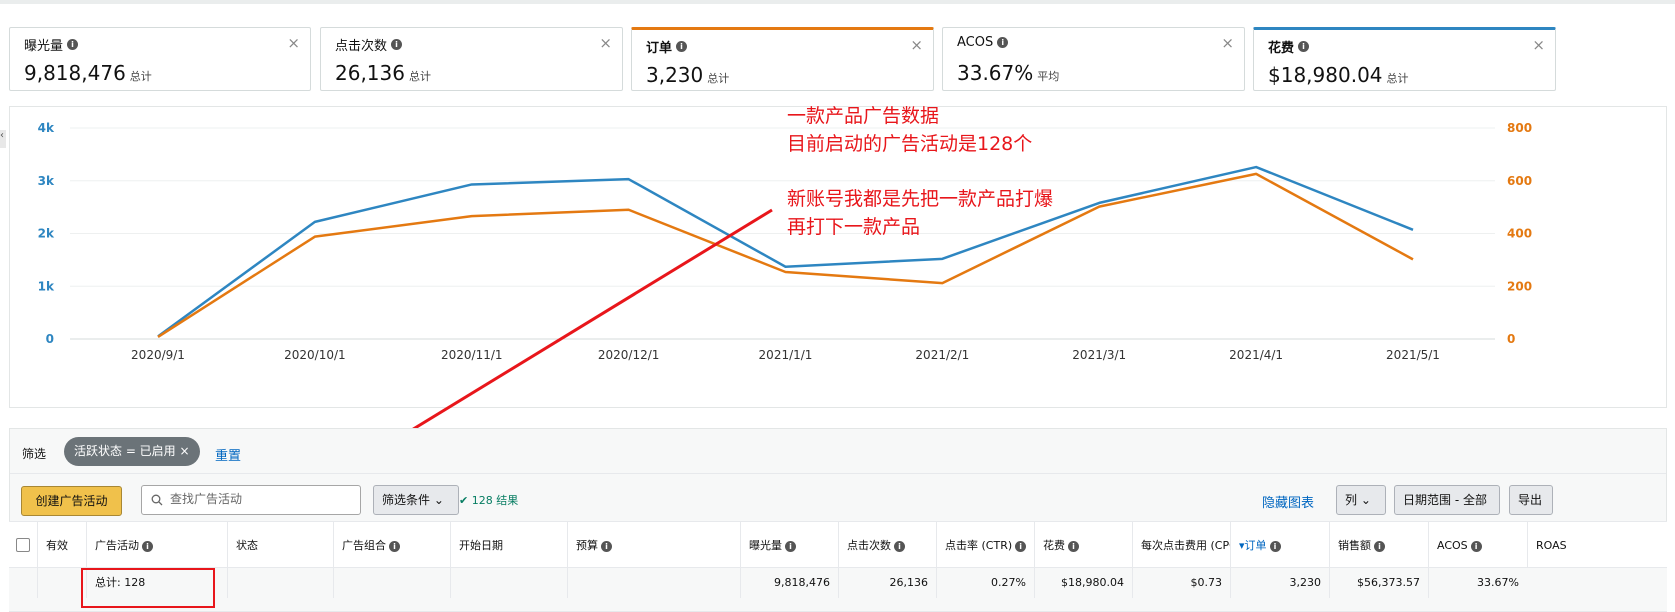  I want to click on col-cpc: 每次点击费用 (CPC), so click(1181, 545).